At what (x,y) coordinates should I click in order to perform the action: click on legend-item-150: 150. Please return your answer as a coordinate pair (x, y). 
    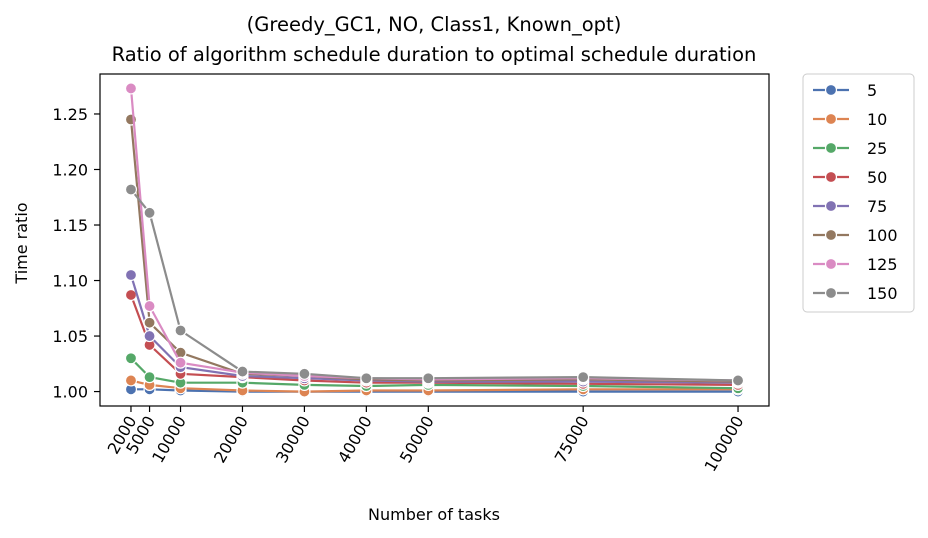
    Looking at the image, I should click on (855, 293).